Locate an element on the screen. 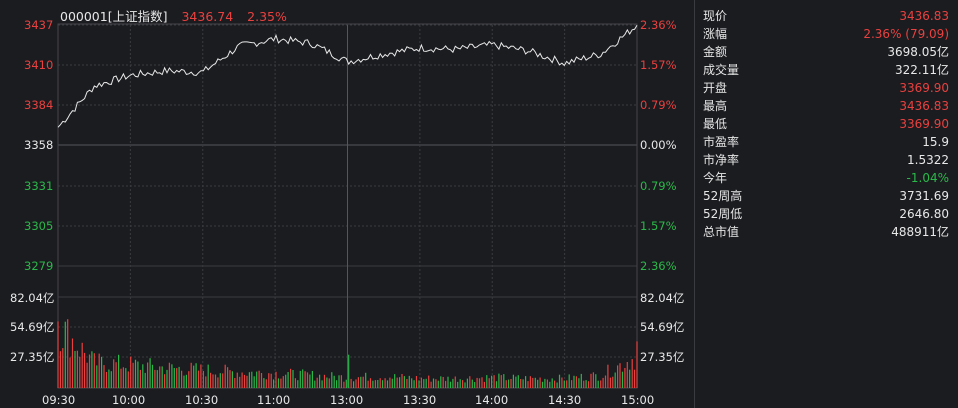  volume-right-label: 27.35亿 is located at coordinates (662, 357).